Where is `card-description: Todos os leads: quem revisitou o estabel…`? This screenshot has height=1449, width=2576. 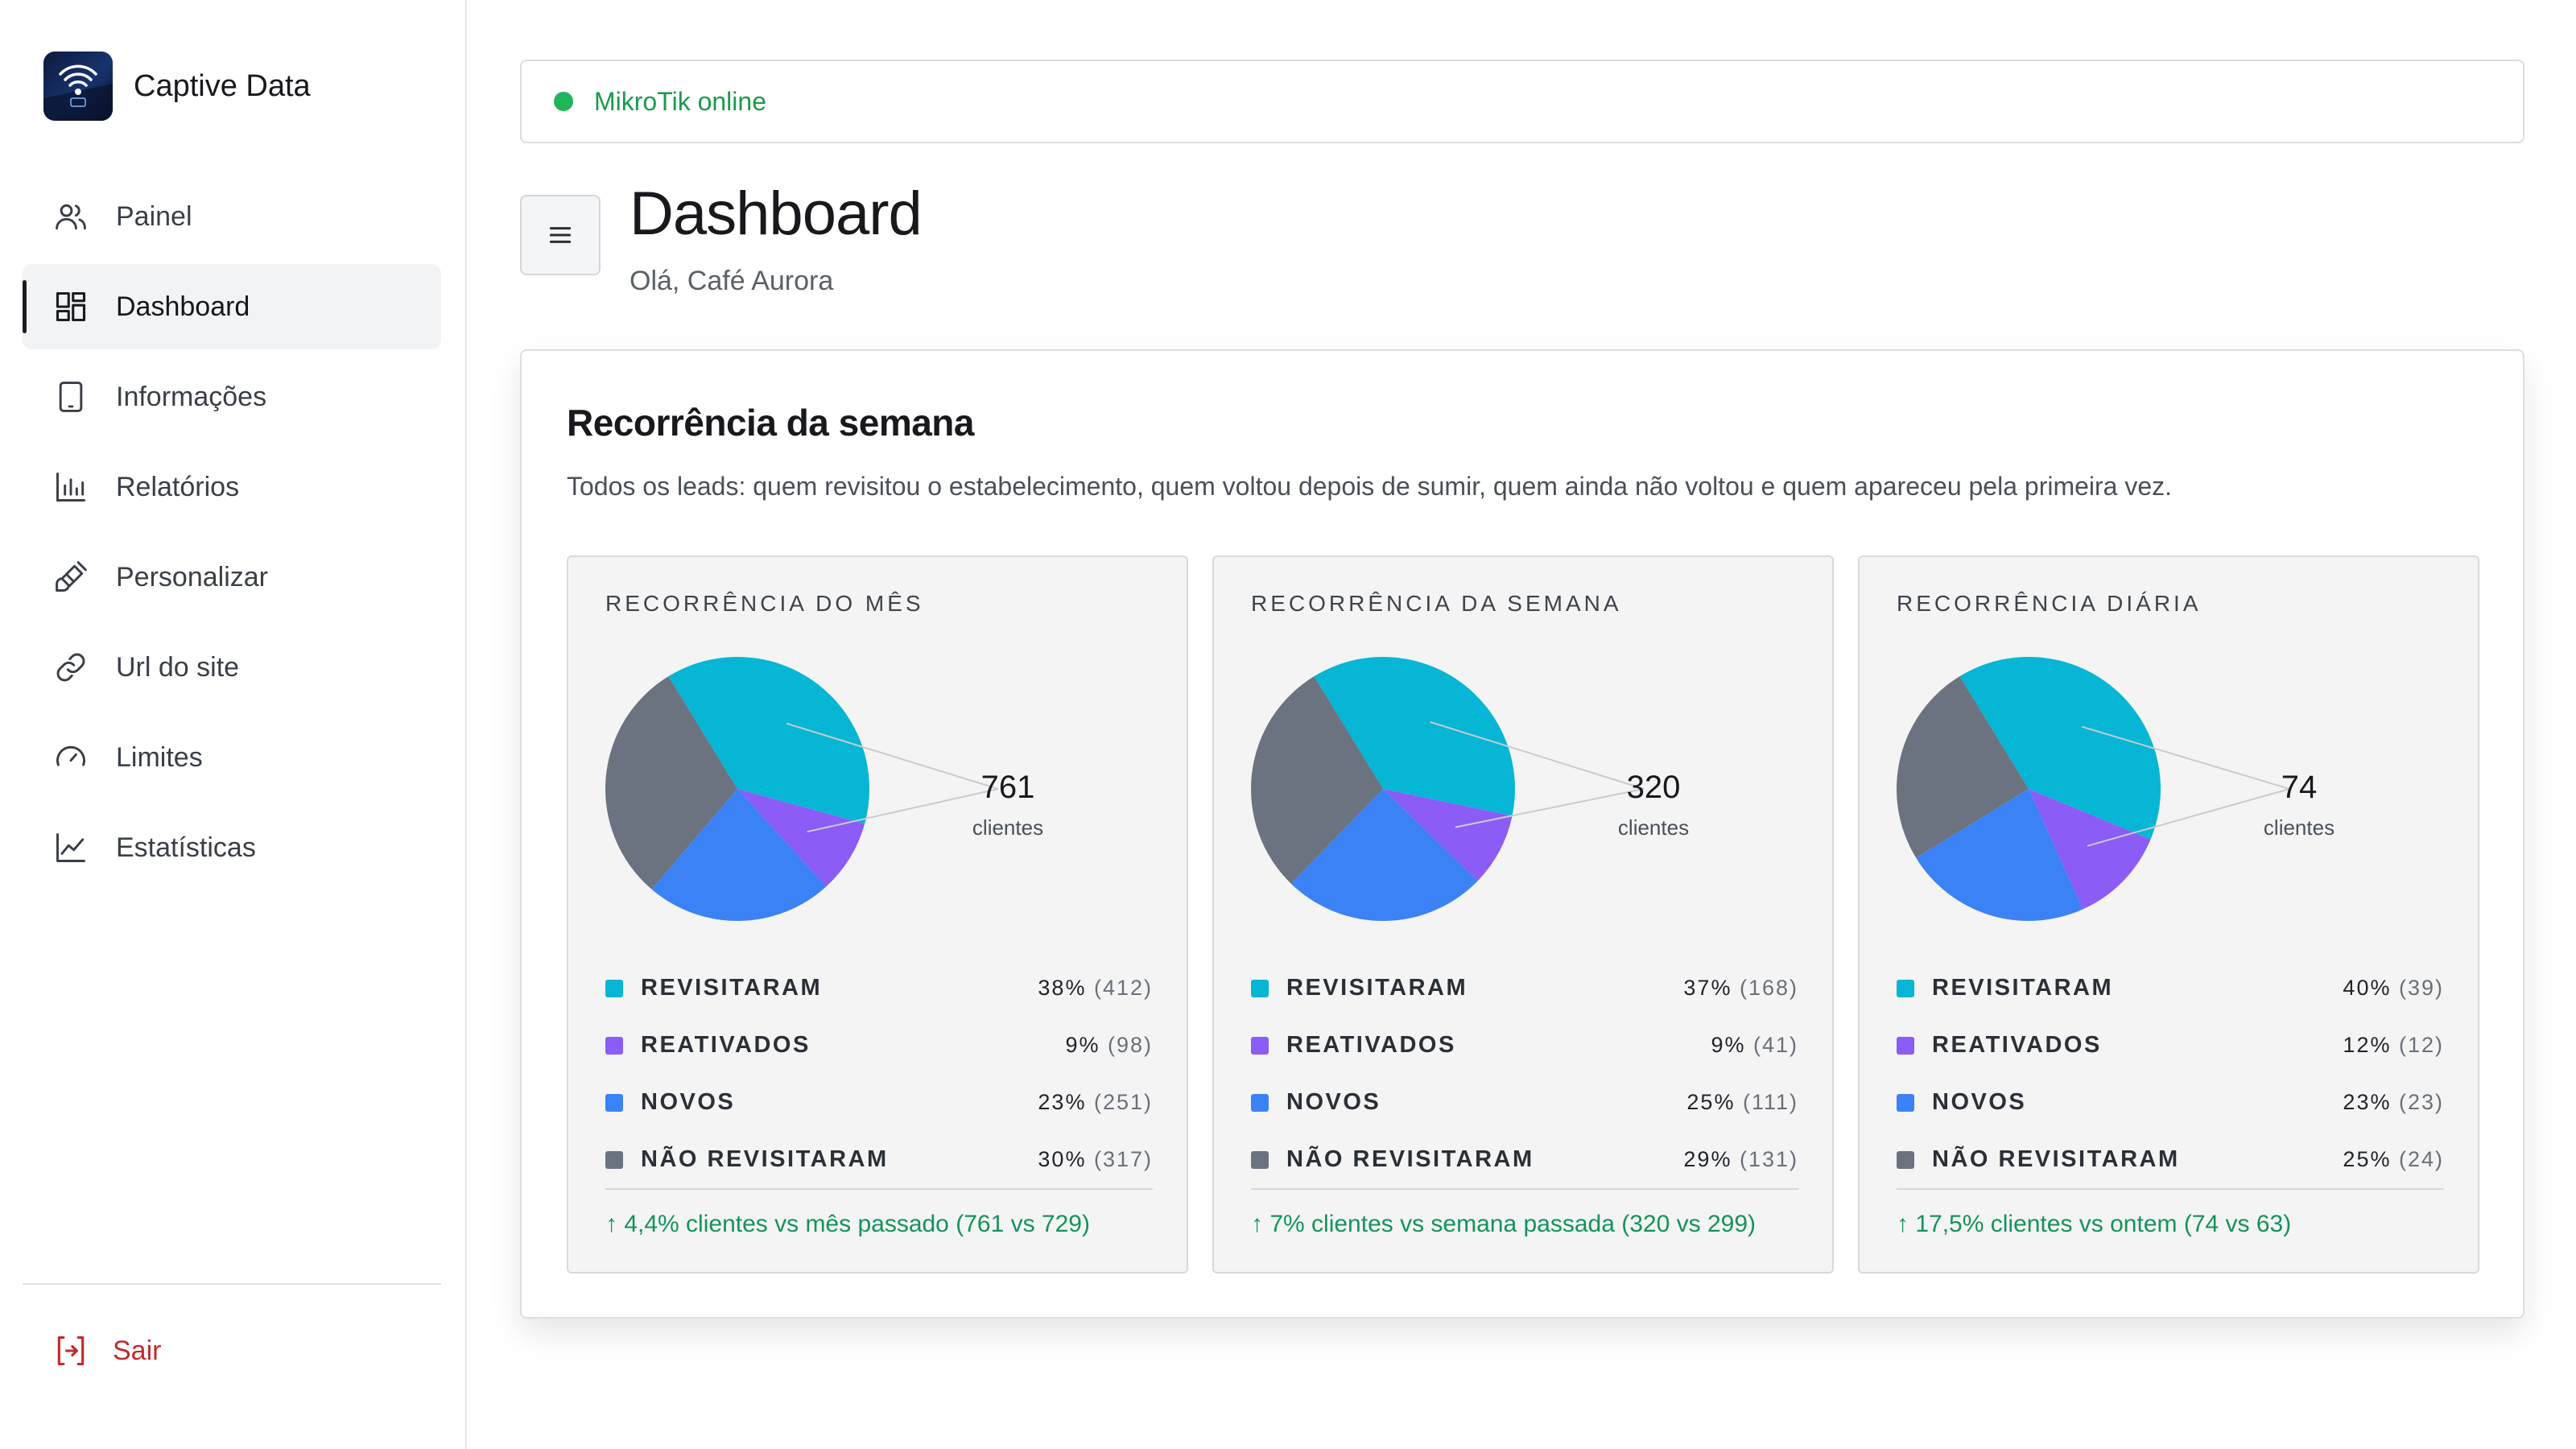 card-description: Todos os leads: quem revisitou o estabel… is located at coordinates (1370, 486).